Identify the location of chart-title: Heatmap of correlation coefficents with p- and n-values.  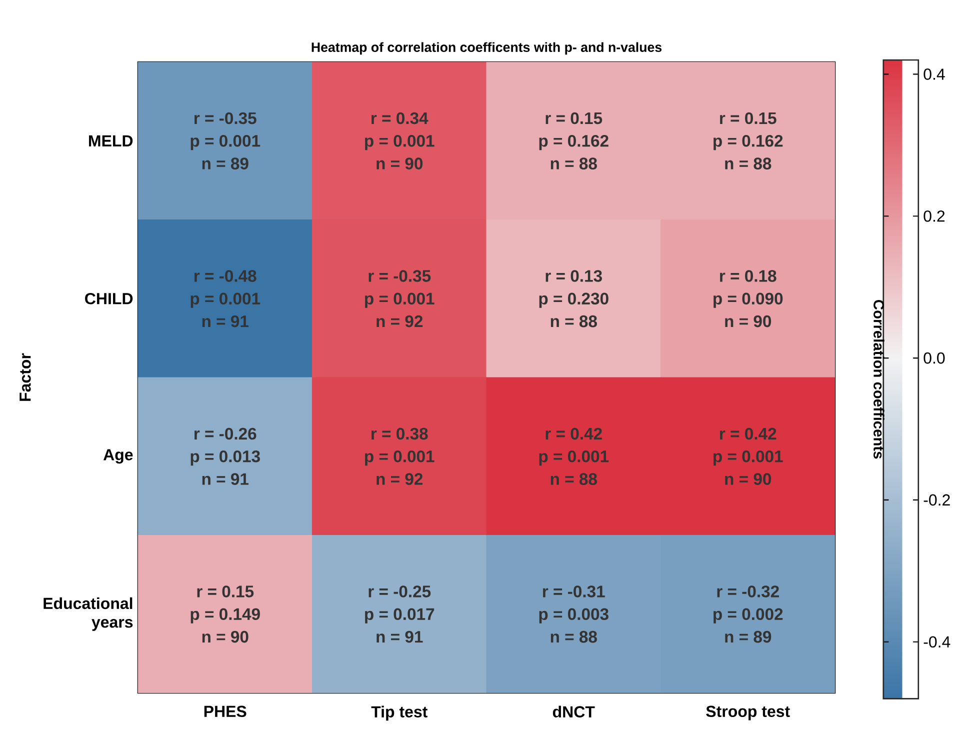
(487, 48).